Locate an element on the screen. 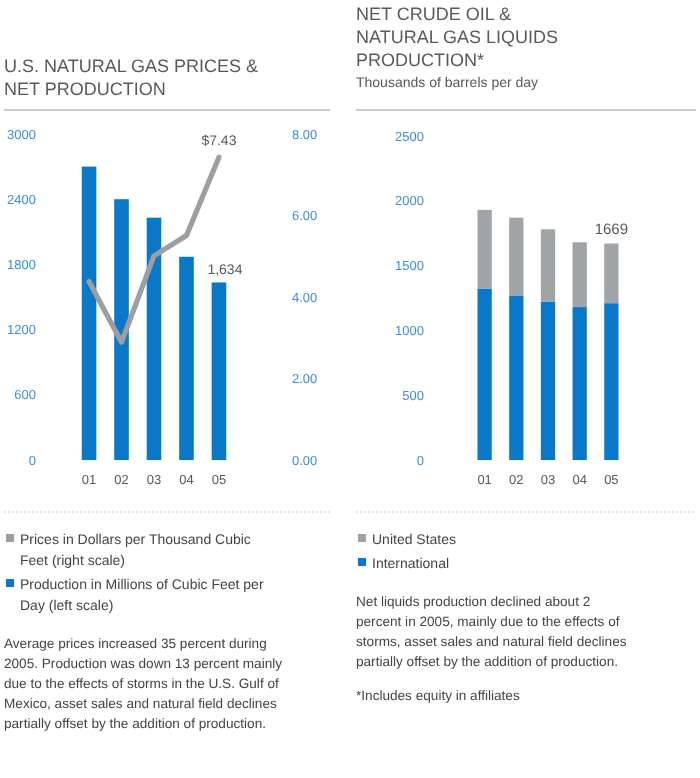 This screenshot has width=700, height=778. chart-title: NET CRUDE OIL & NATURAL GAS LIQUIDS PRODUCTION* is located at coordinates (457, 37).